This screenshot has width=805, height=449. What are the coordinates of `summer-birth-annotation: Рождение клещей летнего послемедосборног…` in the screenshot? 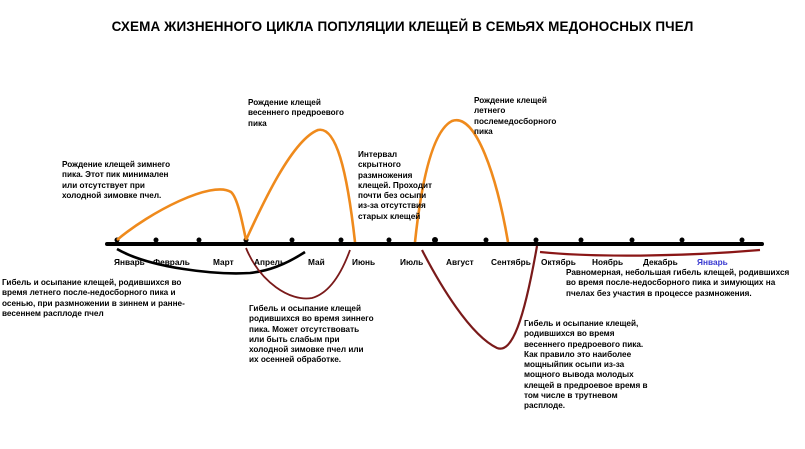 It's located at (515, 116).